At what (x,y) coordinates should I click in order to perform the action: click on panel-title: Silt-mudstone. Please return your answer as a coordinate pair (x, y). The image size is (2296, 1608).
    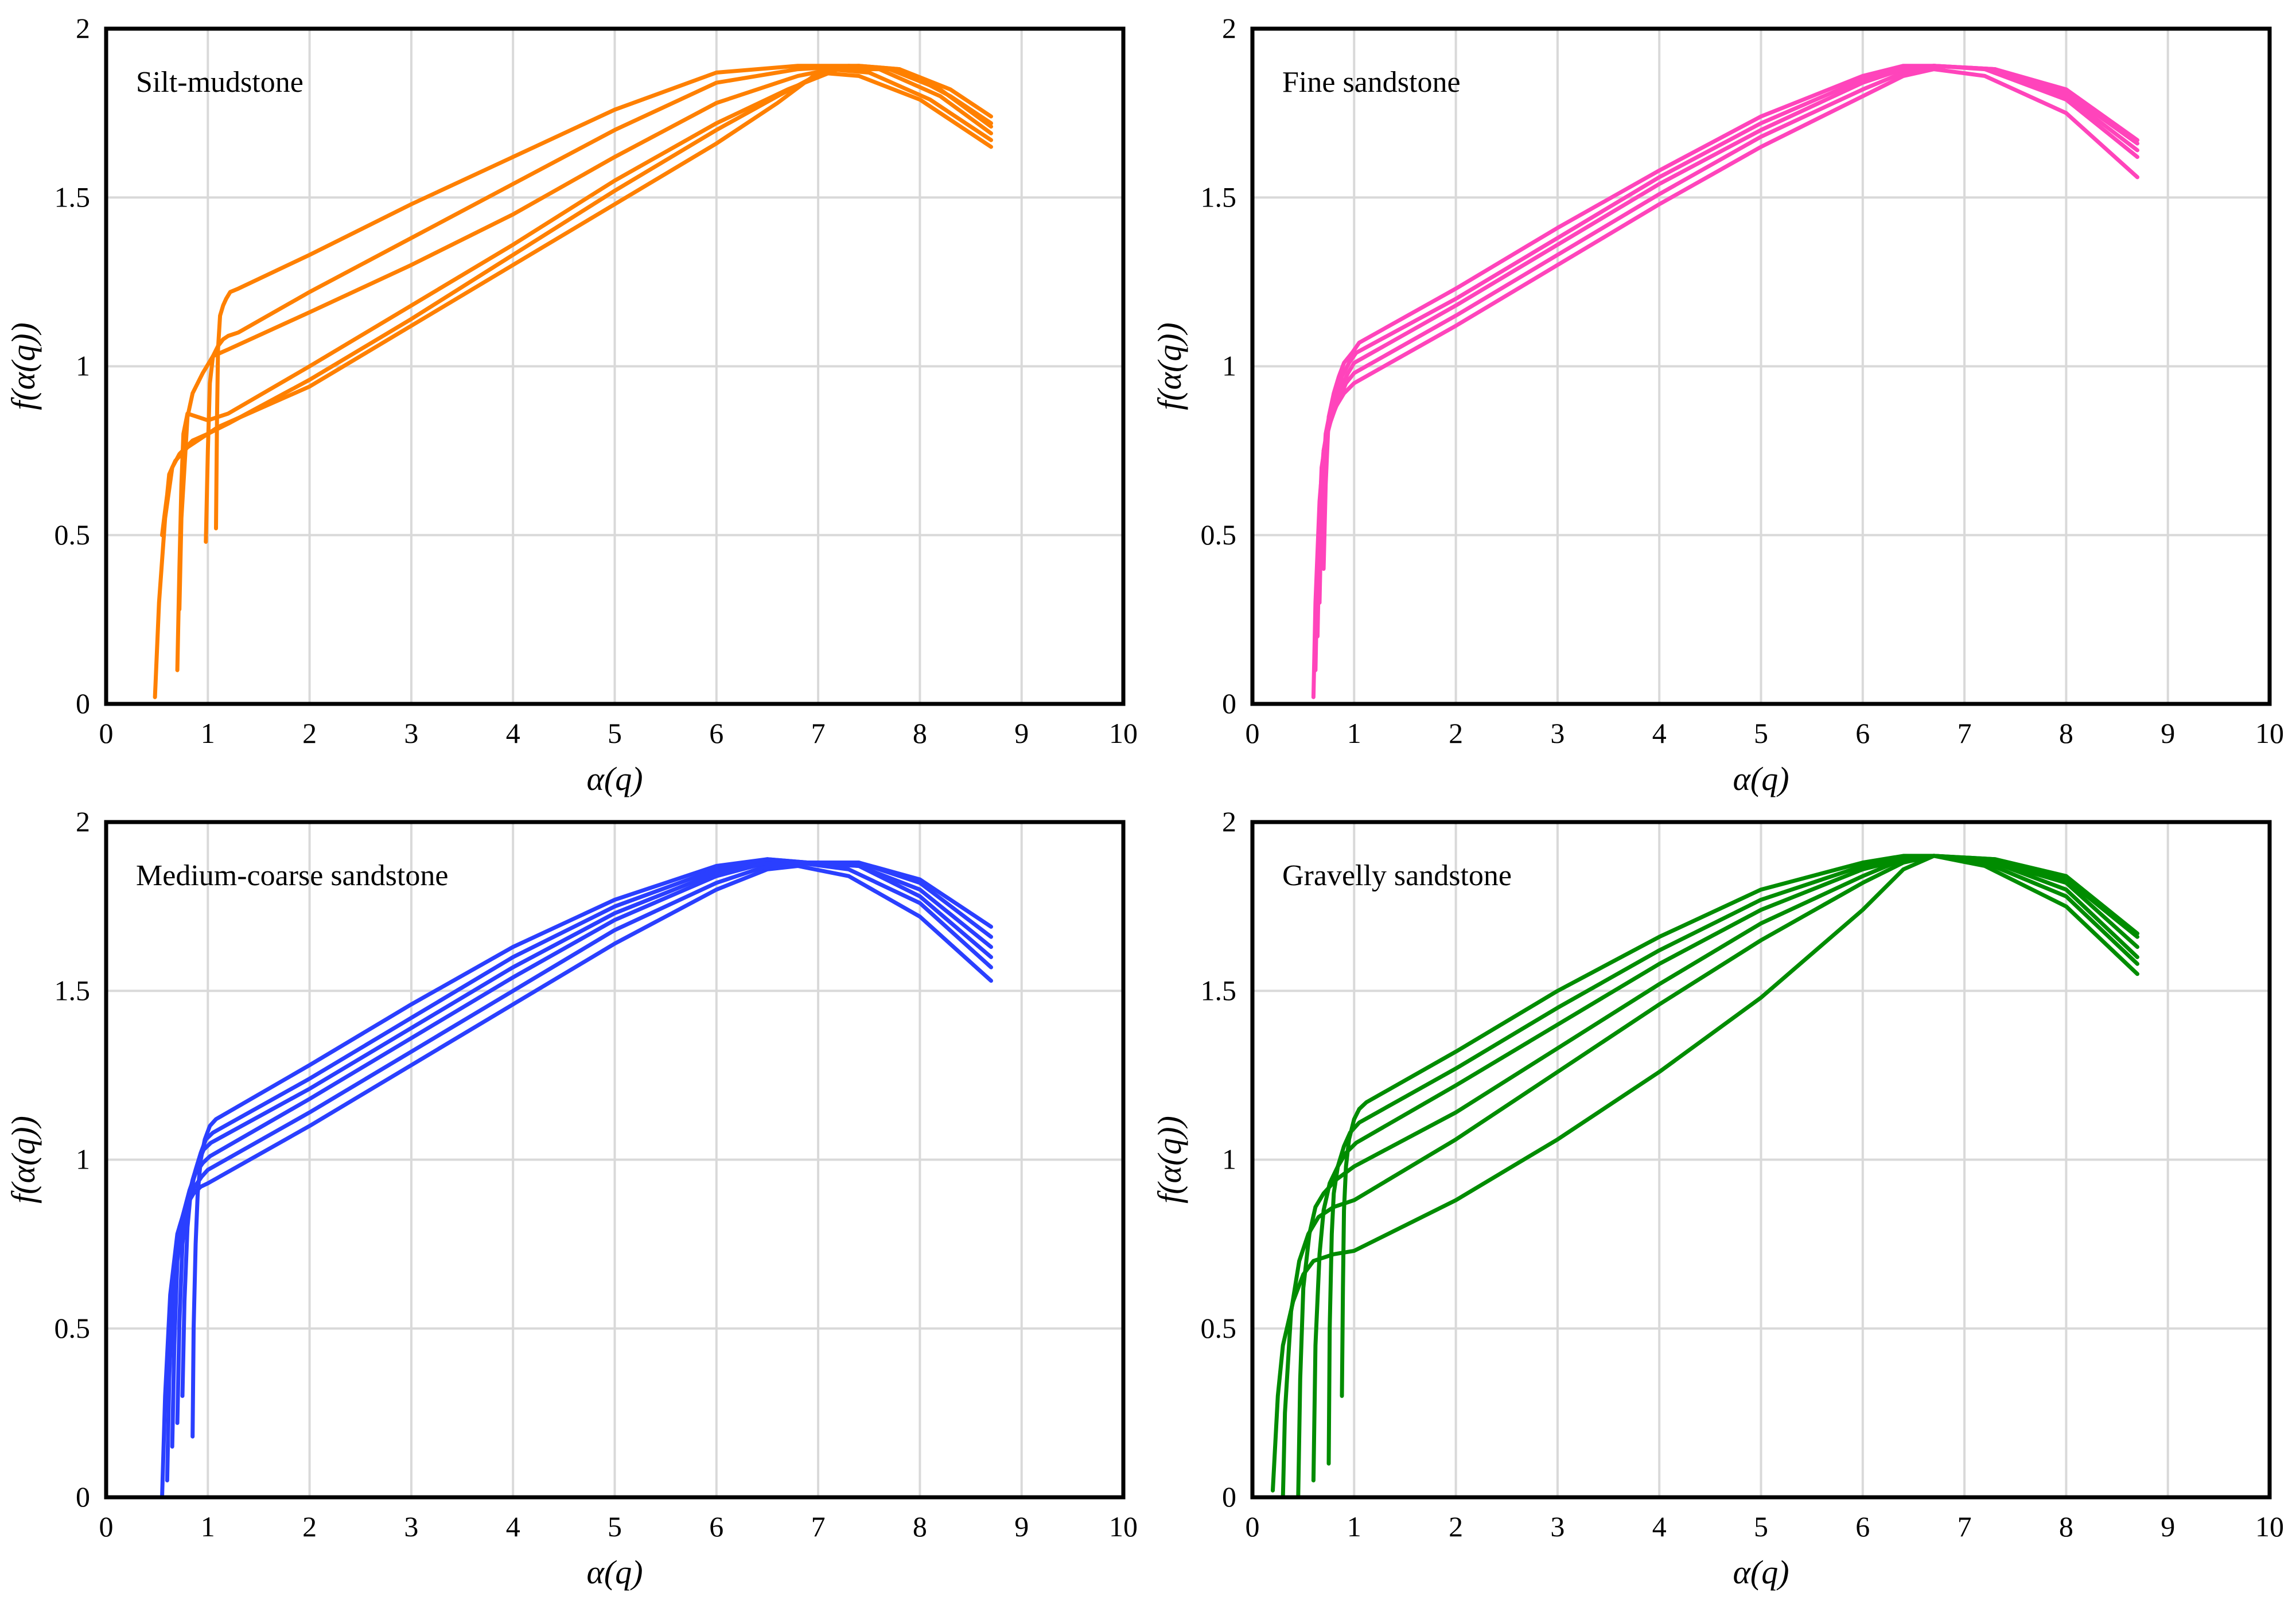
    Looking at the image, I should click on (219, 82).